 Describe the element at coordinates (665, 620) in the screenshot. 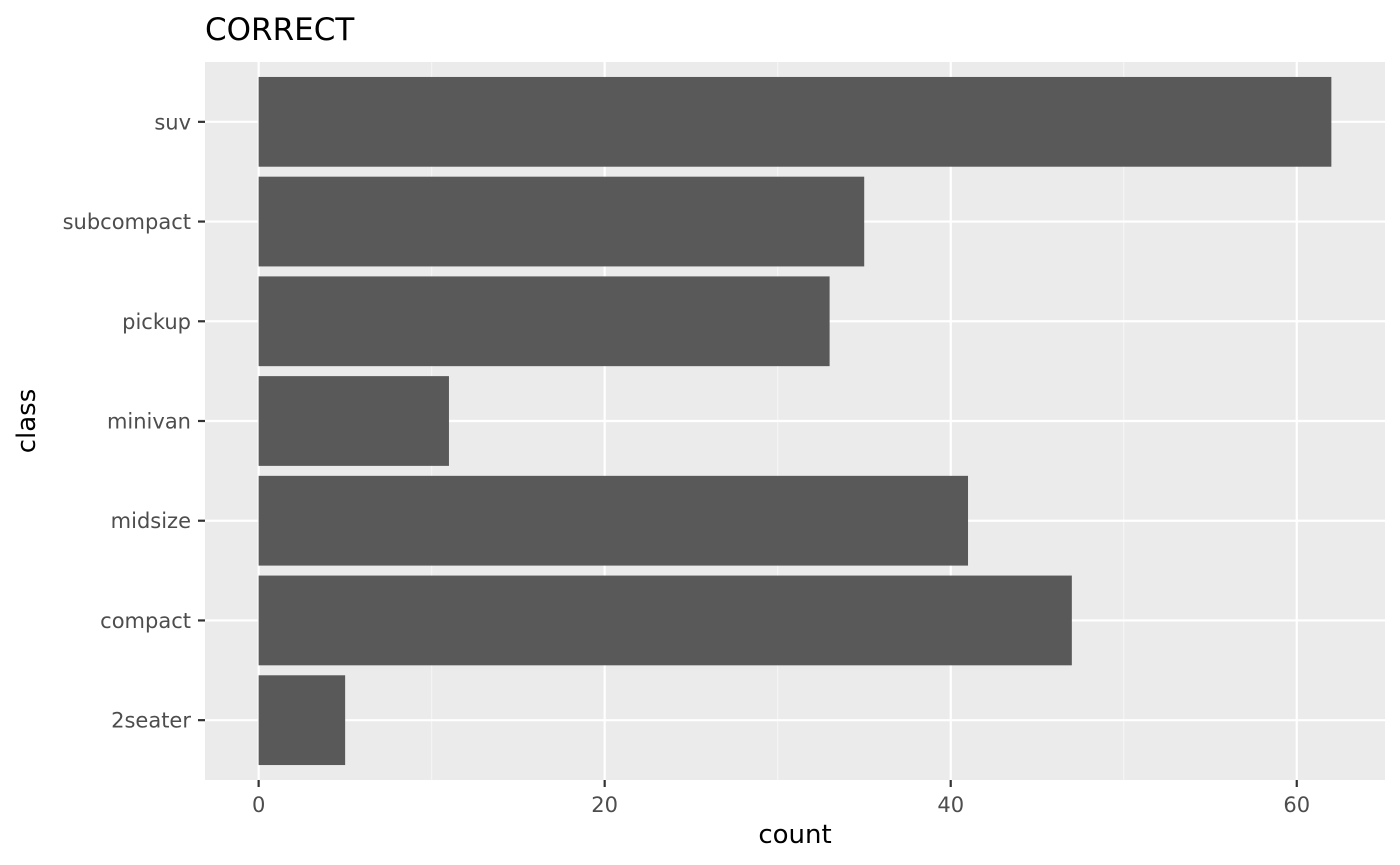

I see `bar-compact` at that location.